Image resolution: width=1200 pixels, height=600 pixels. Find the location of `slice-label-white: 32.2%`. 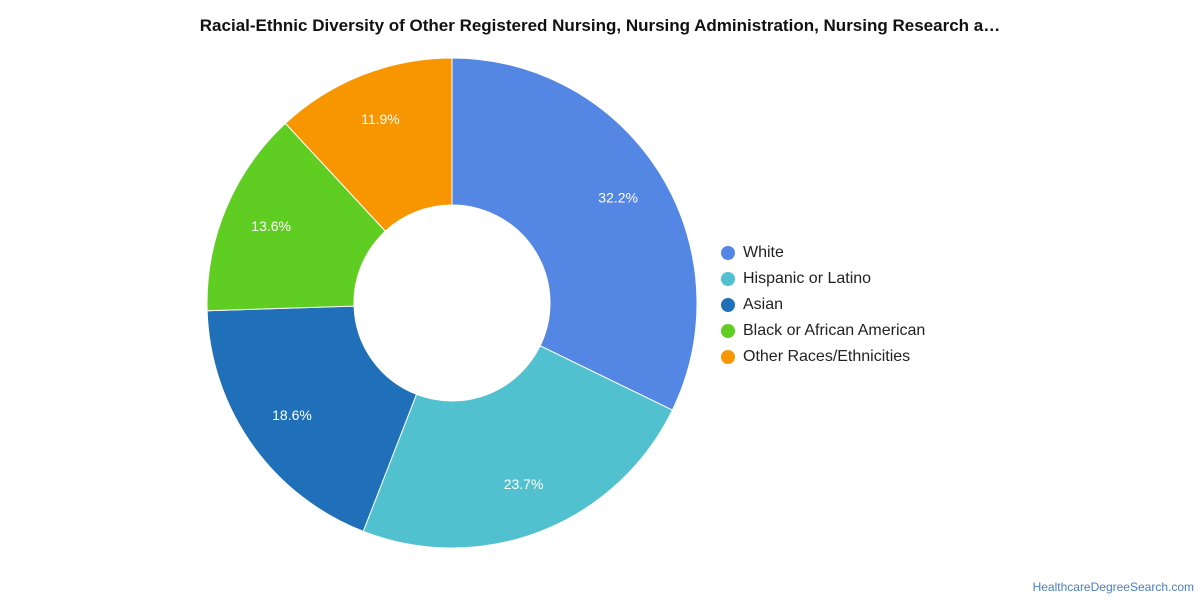

slice-label-white: 32.2% is located at coordinates (618, 198).